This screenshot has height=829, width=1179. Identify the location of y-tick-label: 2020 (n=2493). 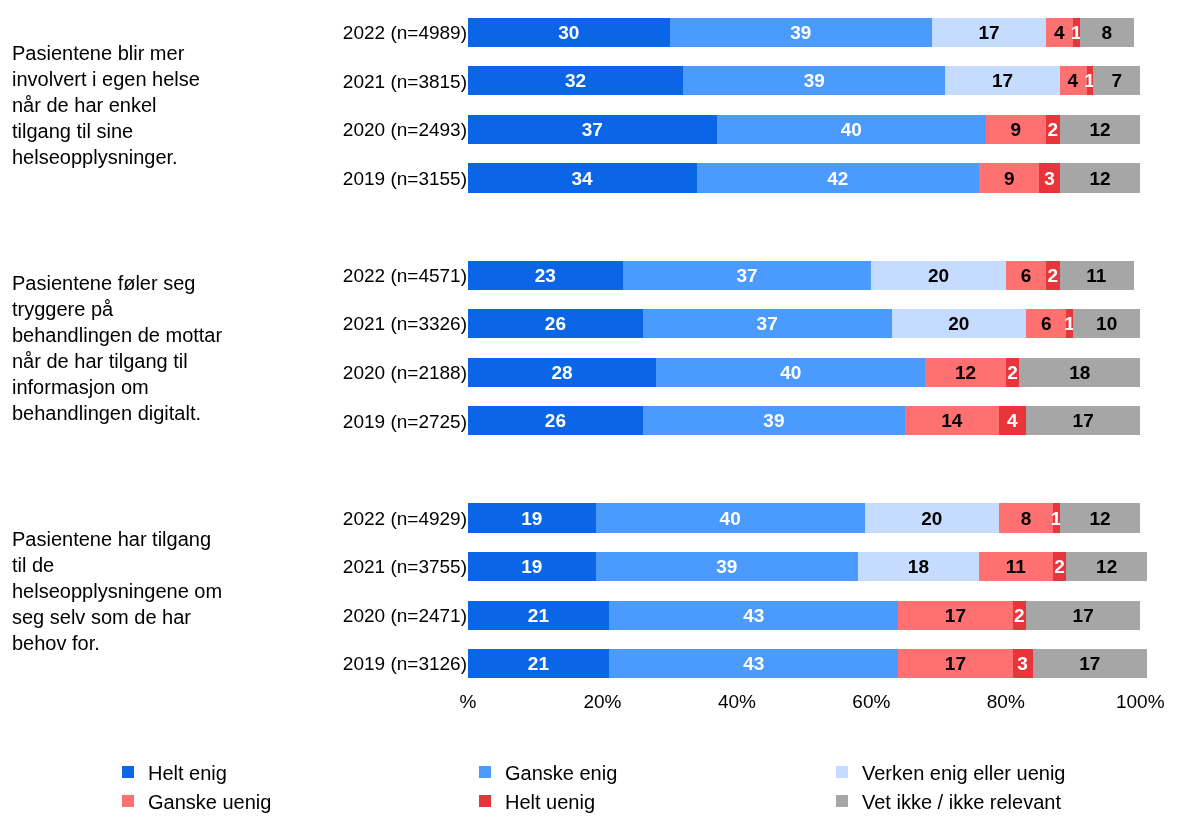
(404, 130).